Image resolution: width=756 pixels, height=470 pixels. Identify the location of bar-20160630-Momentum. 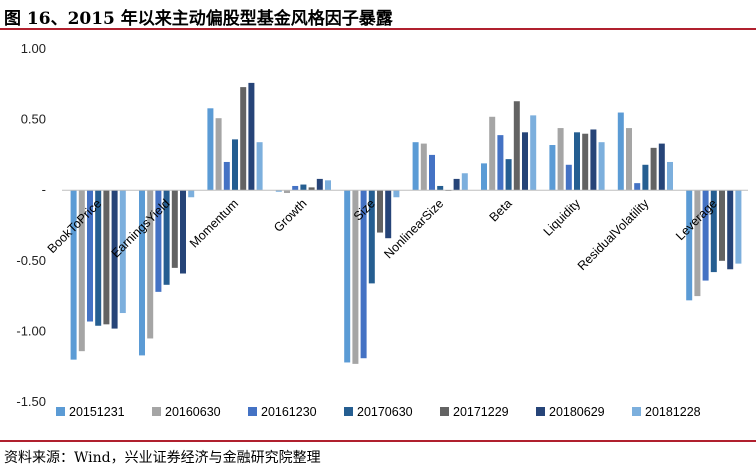
(218, 154).